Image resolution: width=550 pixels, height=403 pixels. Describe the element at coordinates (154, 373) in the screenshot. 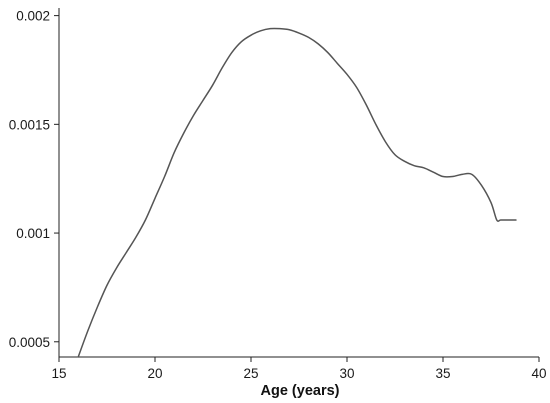

I see `x-tick-label: 20` at that location.